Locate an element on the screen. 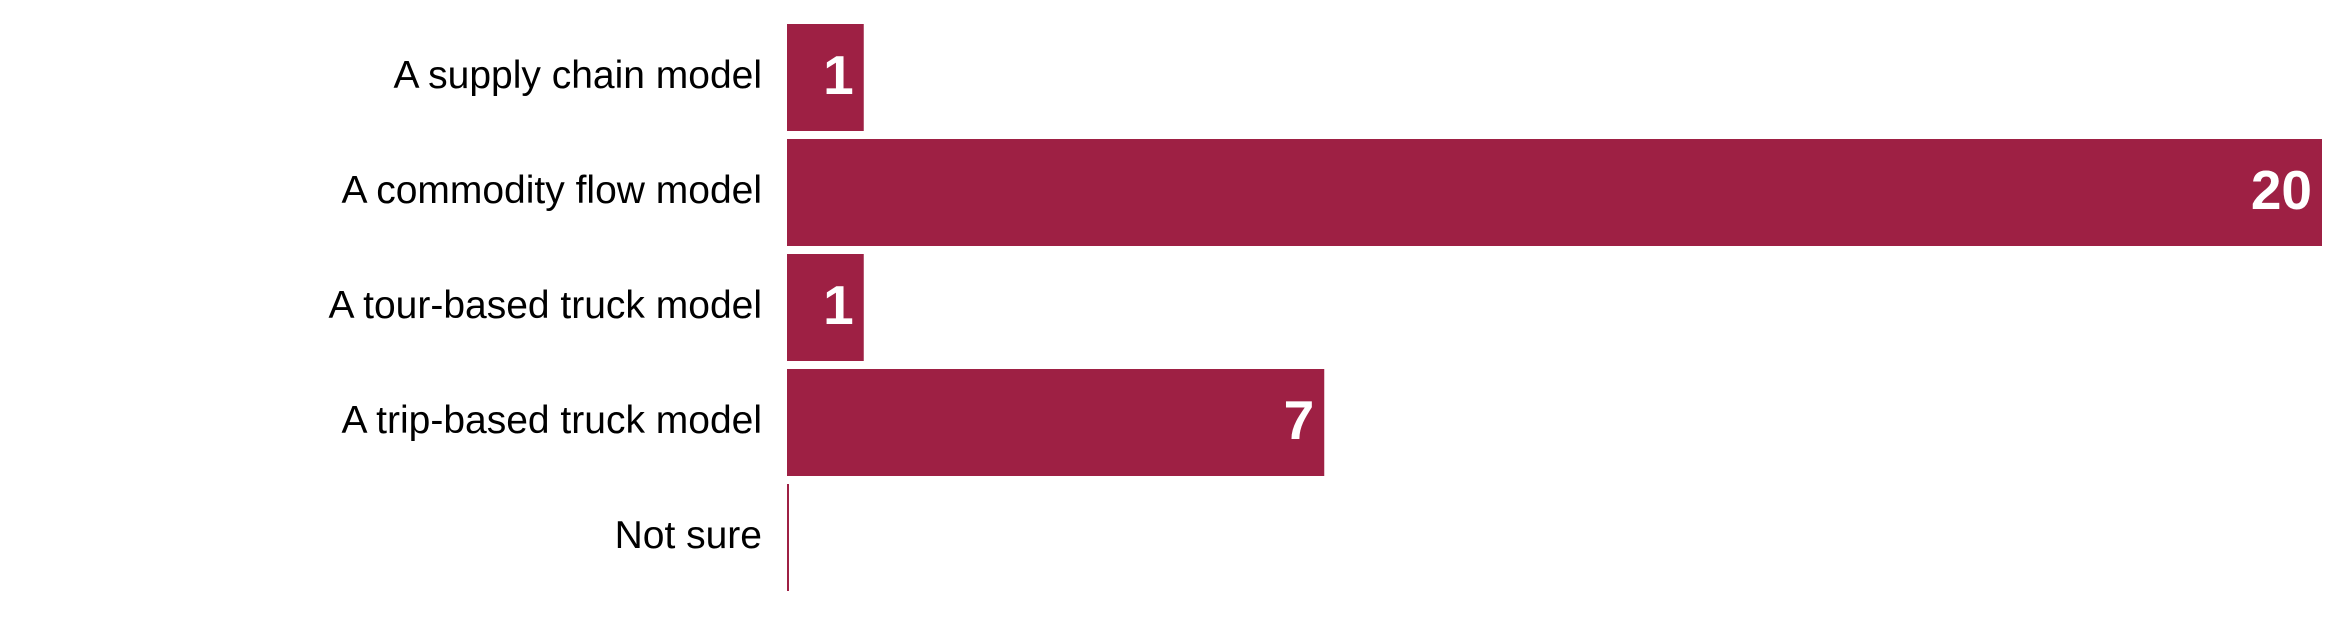 Image resolution: width=2343 pixels, height=624 pixels. category-label-2: A tour-based truck model is located at coordinates (545, 305).